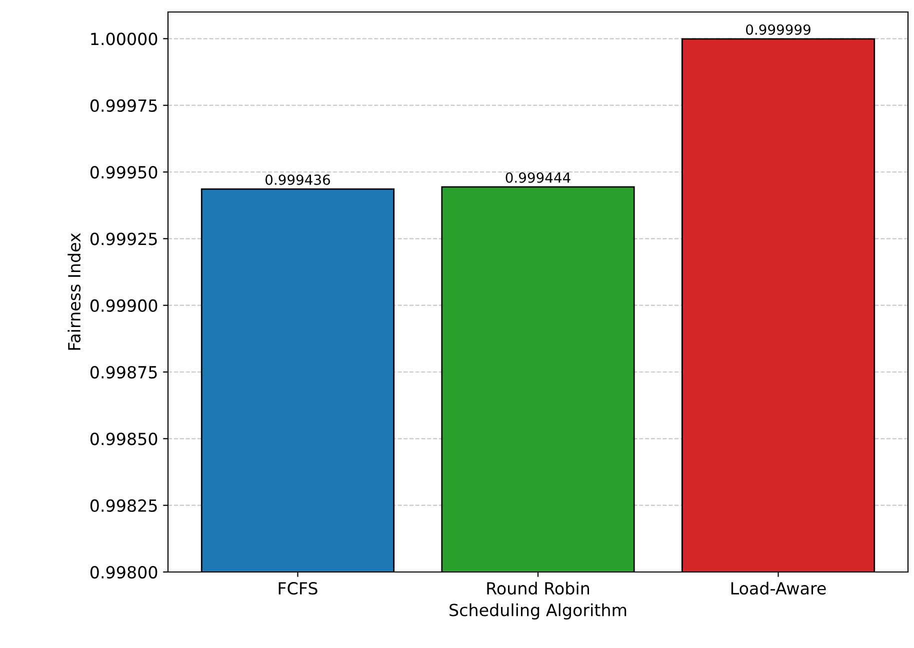 The width and height of the screenshot is (914, 648). Describe the element at coordinates (124, 39) in the screenshot. I see `y-tick-label: 1.00000` at that location.